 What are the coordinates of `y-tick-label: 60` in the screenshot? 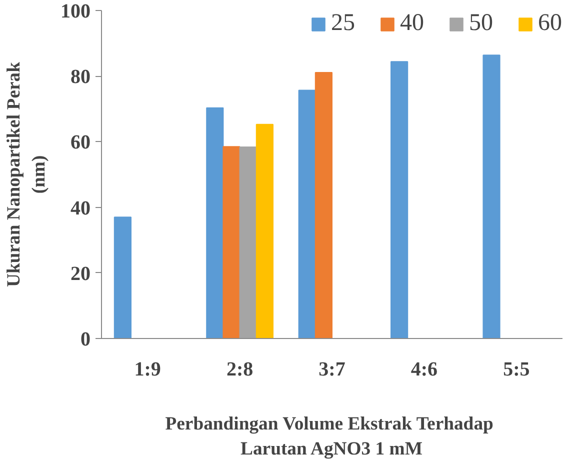 It's located at (80, 143).